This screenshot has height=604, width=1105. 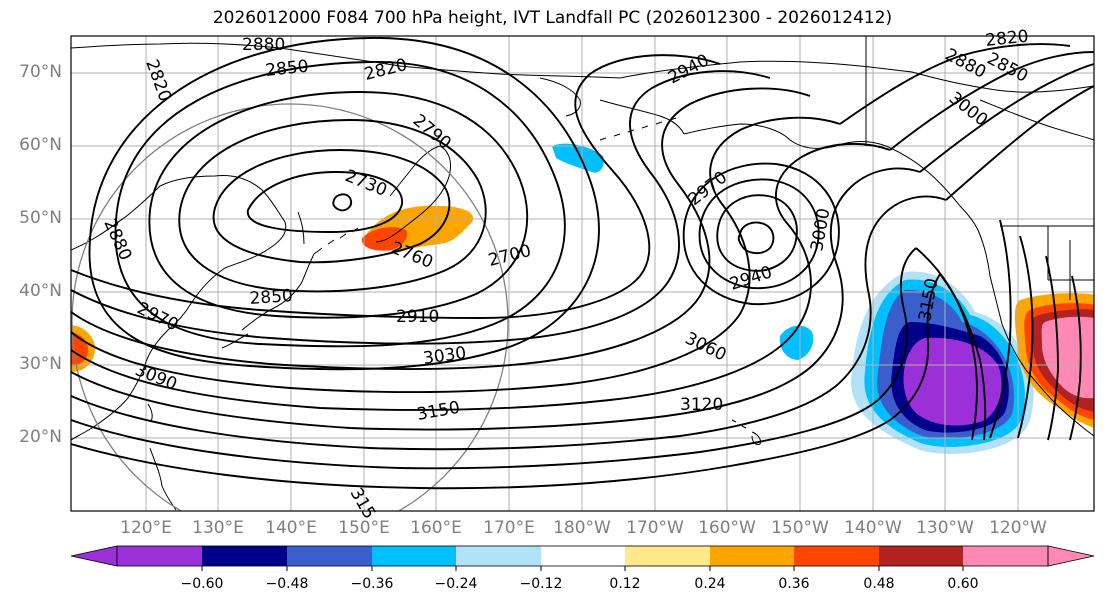 I want to click on lon-label: 160°W, so click(x=727, y=528).